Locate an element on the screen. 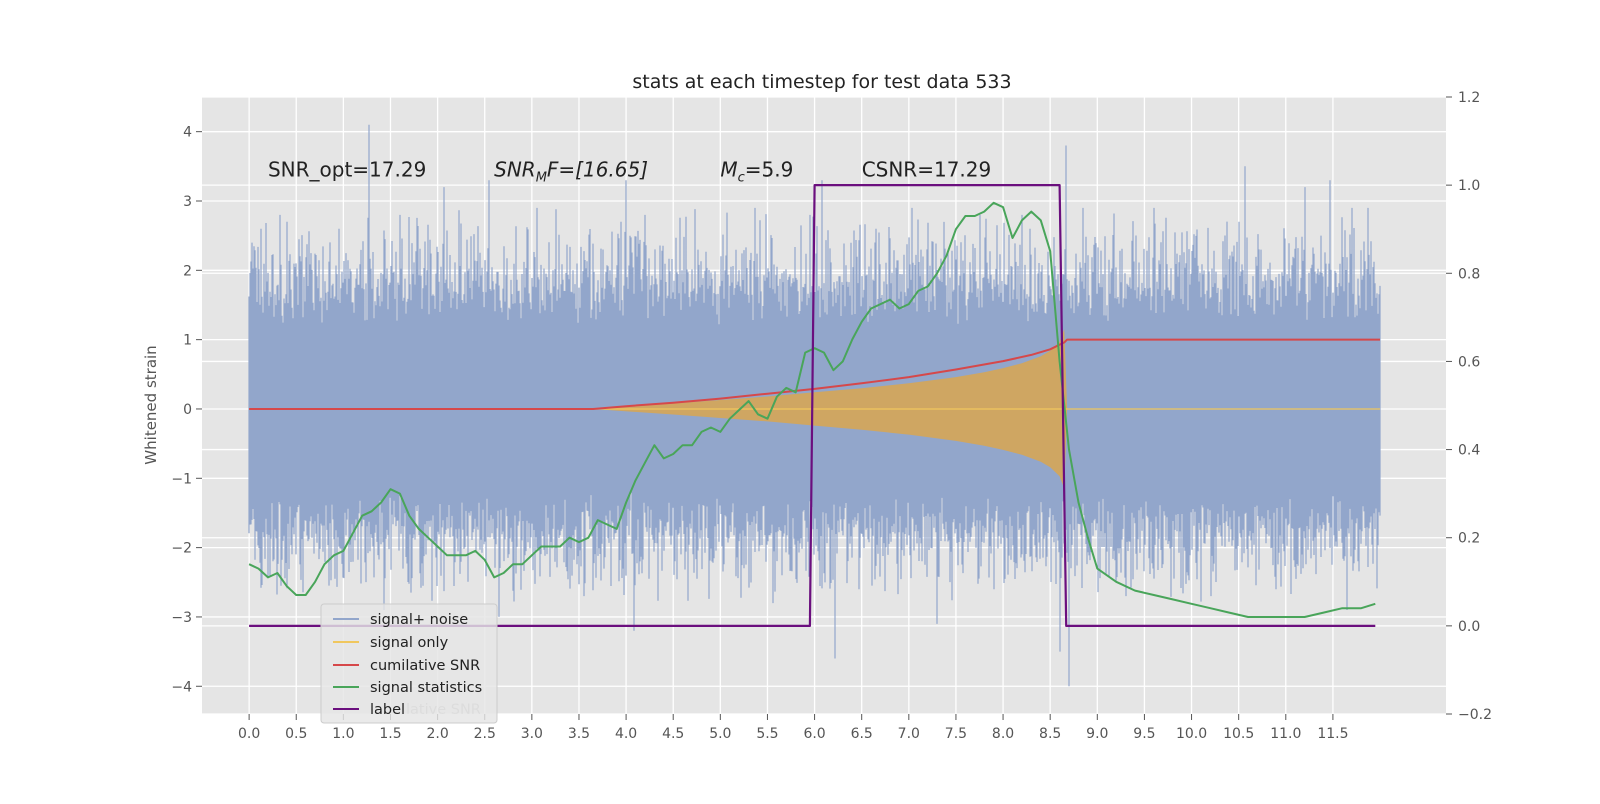  x-tick-label-11: 5.5 is located at coordinates (767, 734).